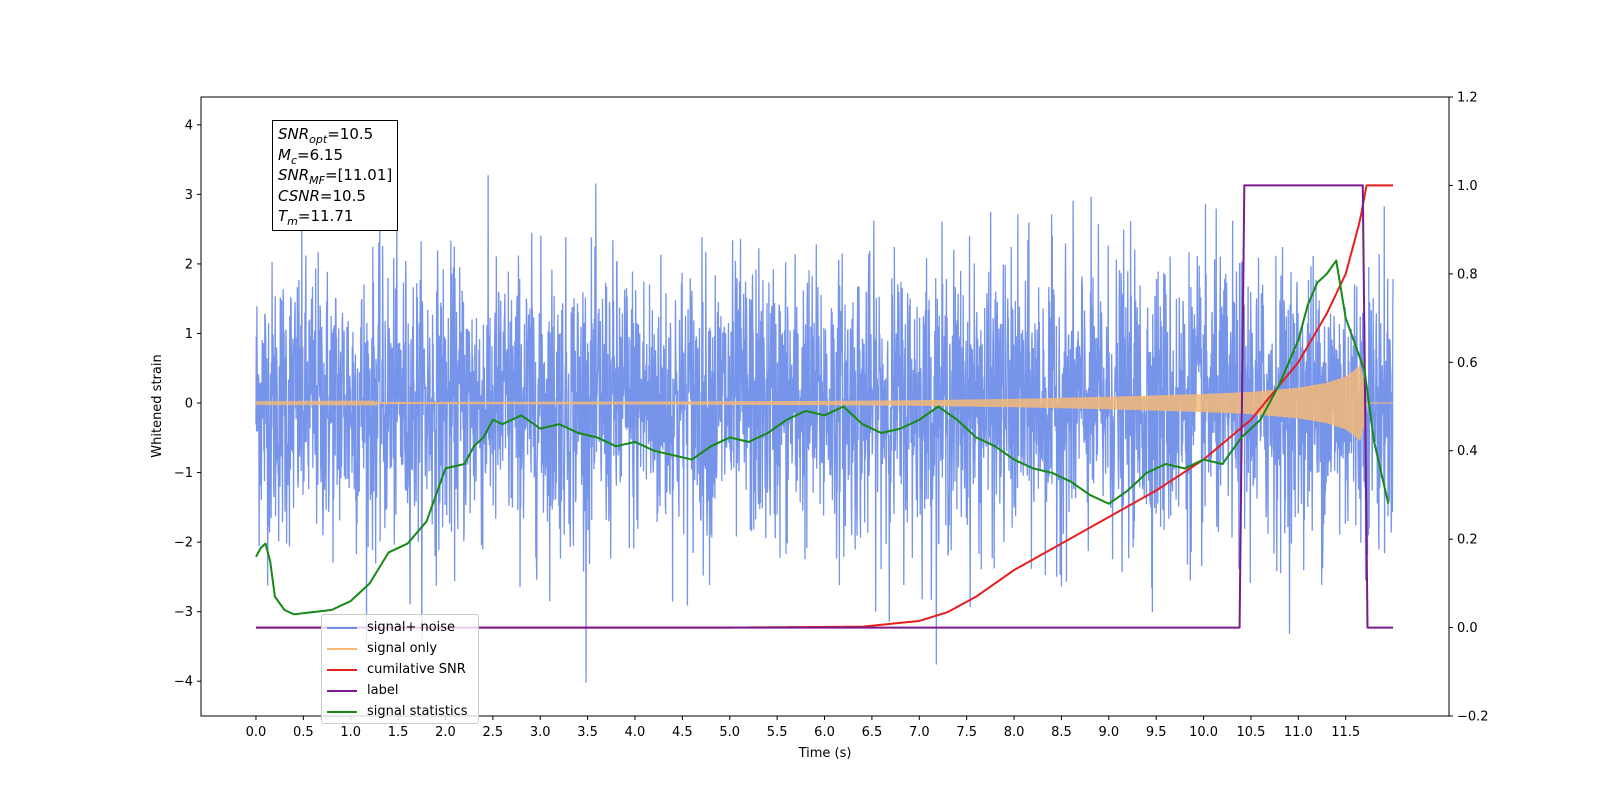 The height and width of the screenshot is (800, 1600). Describe the element at coordinates (1061, 732) in the screenshot. I see `x-tick-label: 8.5` at that location.